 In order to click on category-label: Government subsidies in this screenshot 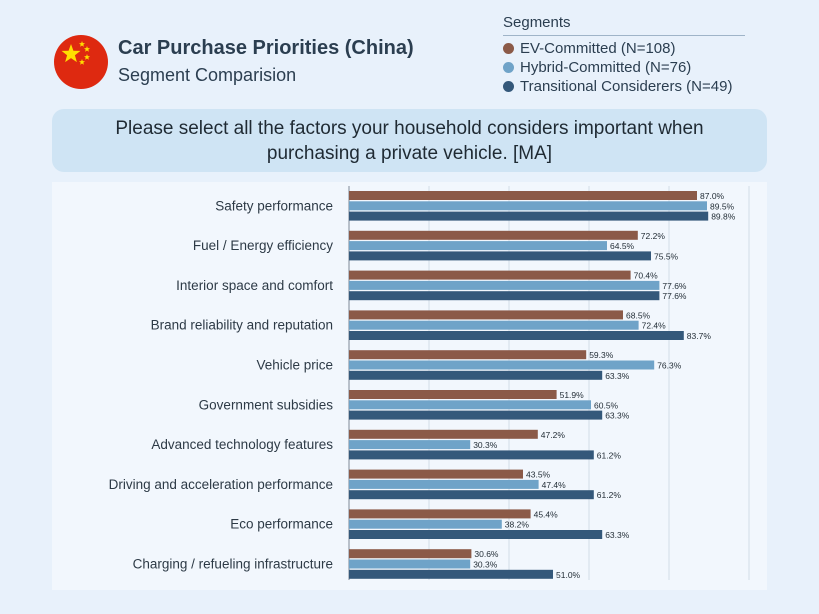, I will do `click(266, 404)`.